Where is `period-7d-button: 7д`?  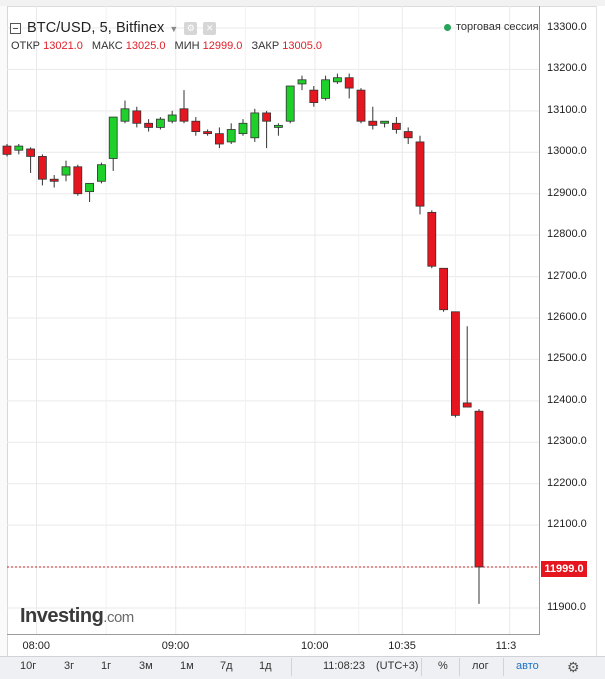 period-7d-button: 7д is located at coordinates (226, 666).